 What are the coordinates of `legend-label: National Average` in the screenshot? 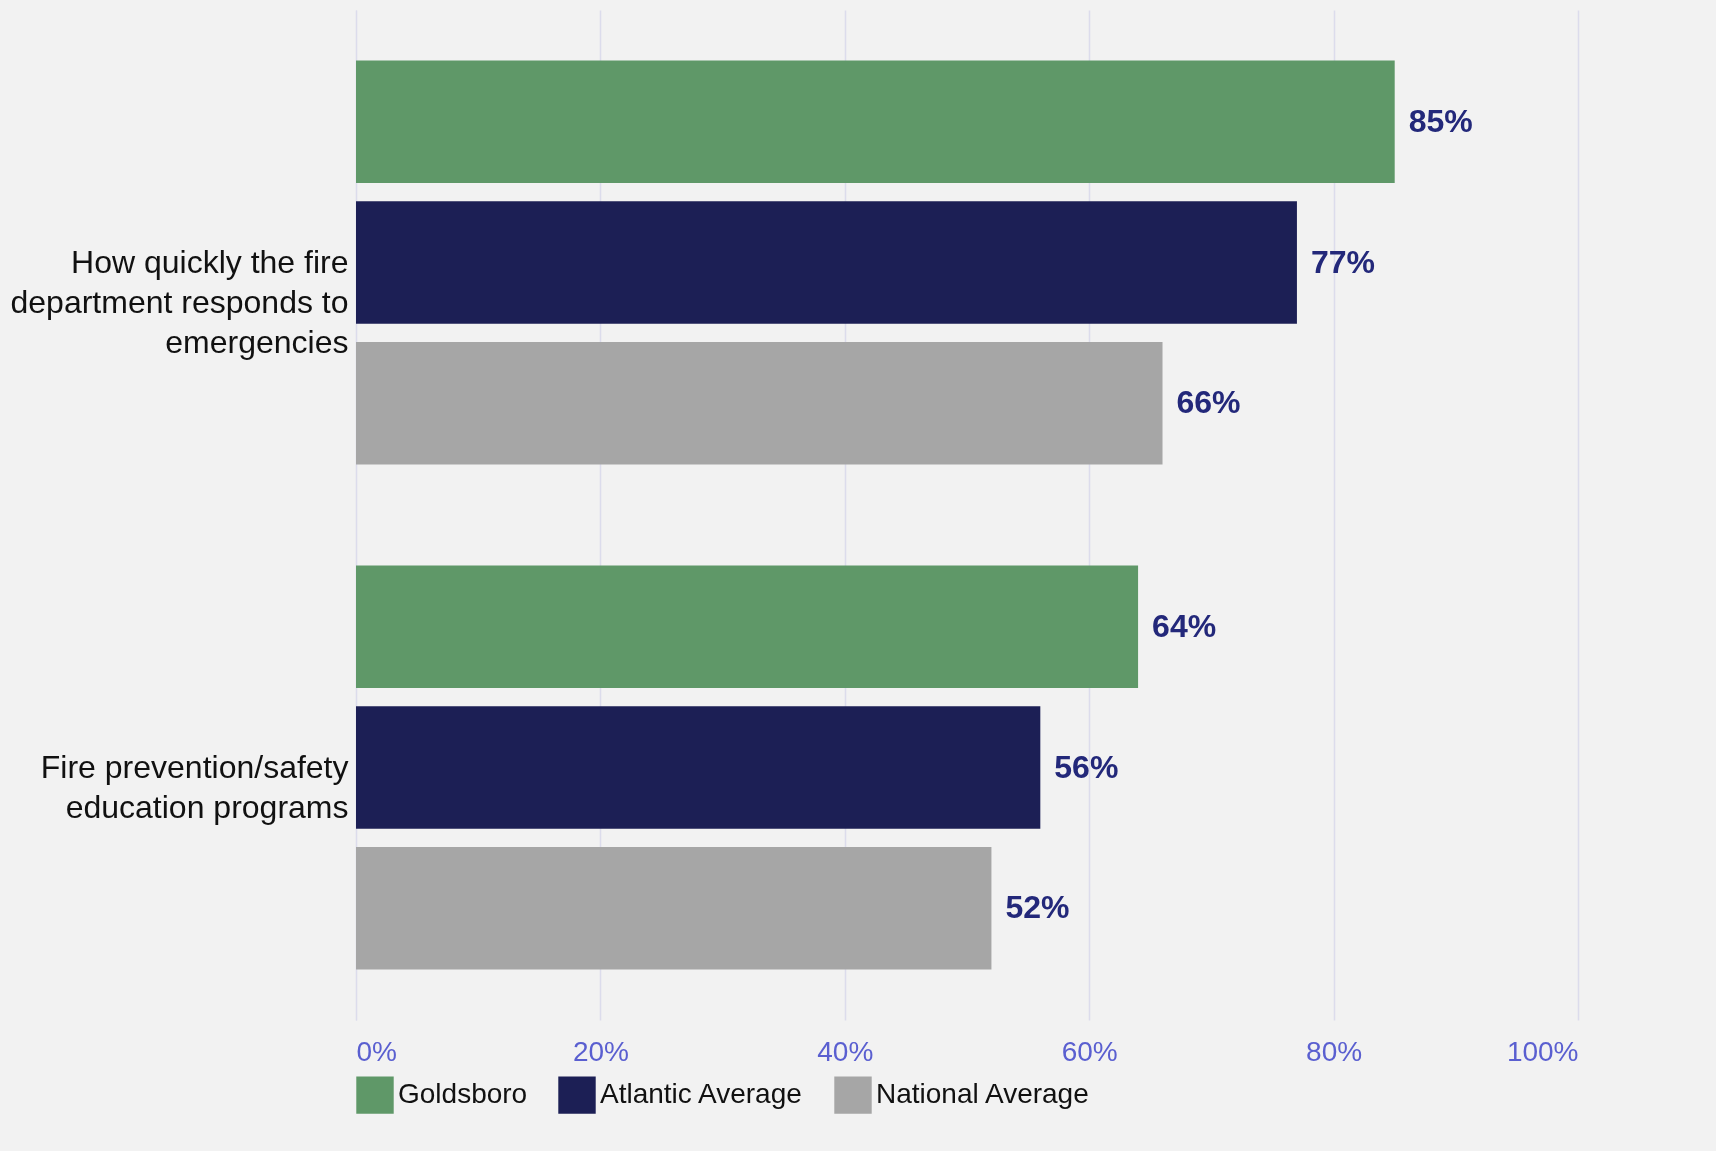 It's located at (982, 1094).